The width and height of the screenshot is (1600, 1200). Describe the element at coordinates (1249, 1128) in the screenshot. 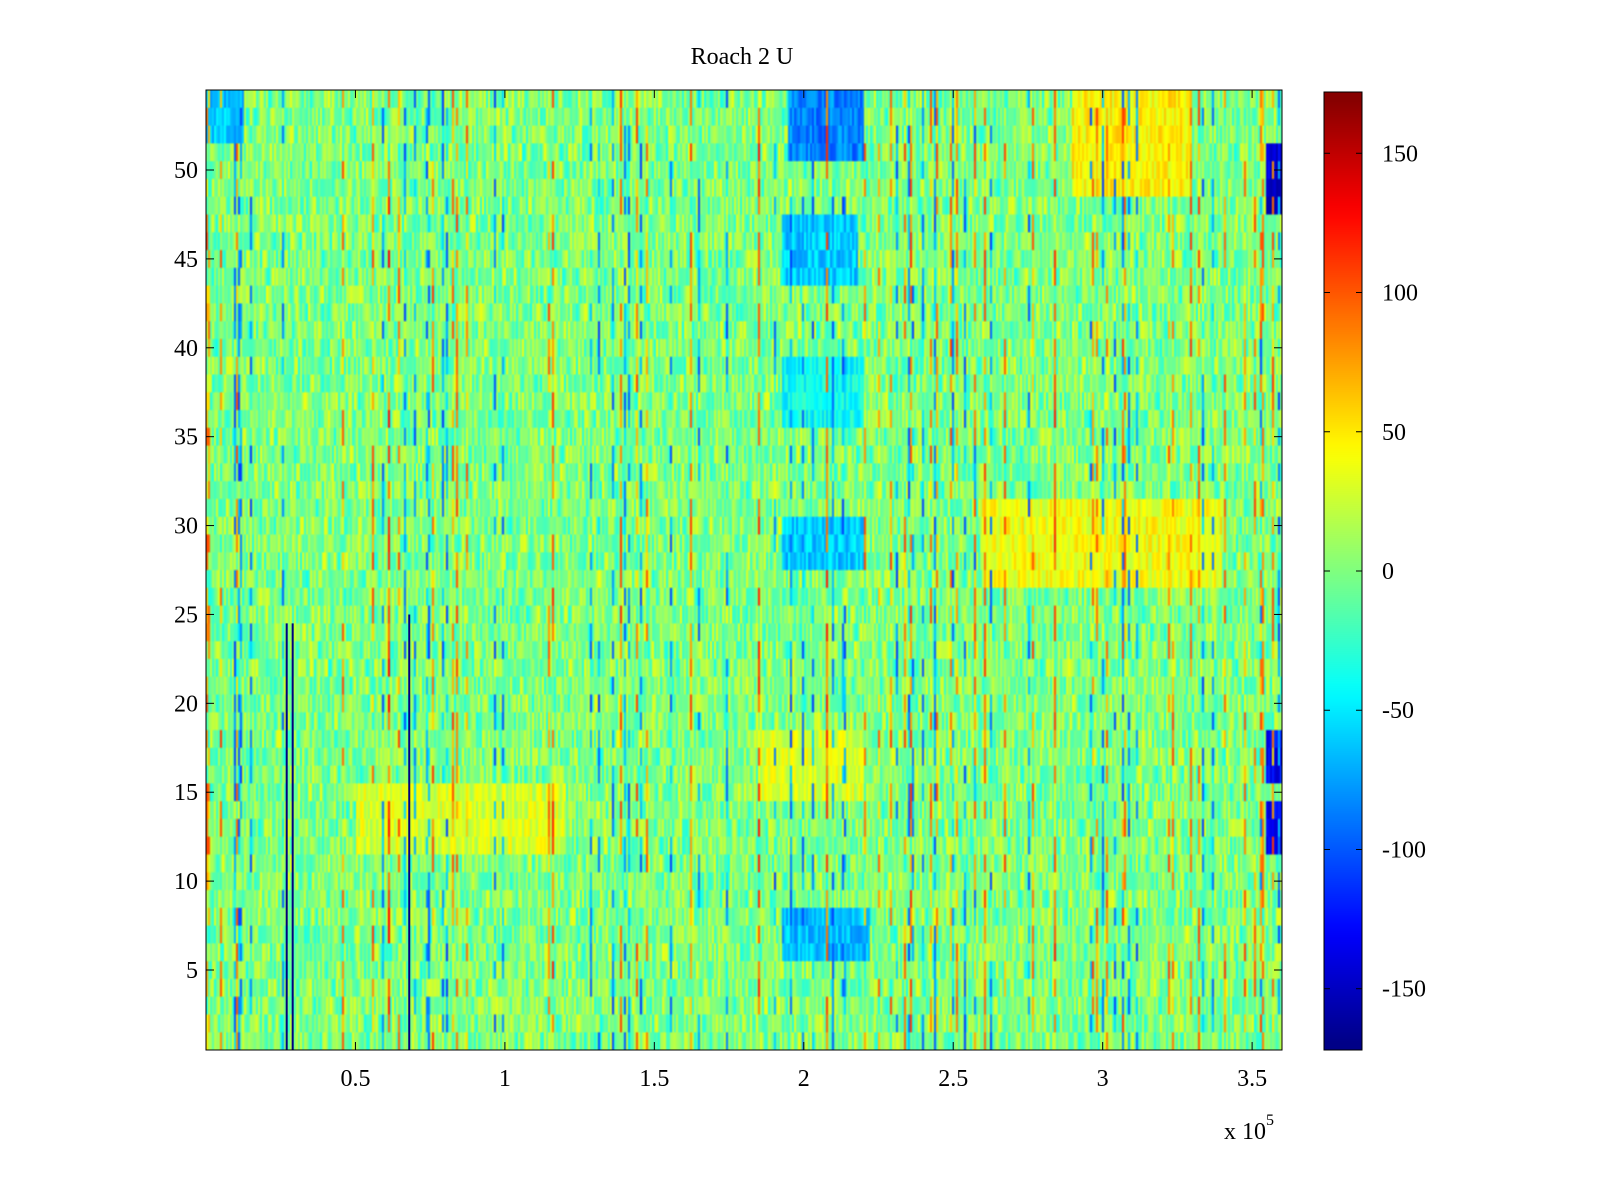

I see `x-exponent-label: x 105` at that location.